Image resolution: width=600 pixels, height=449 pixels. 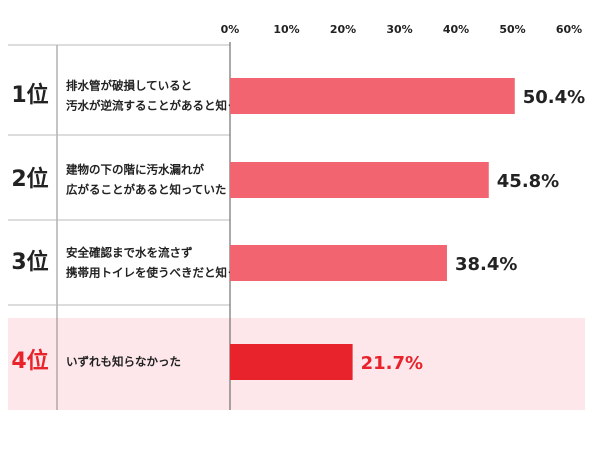 I want to click on value-label: 21.7%, so click(x=392, y=363).